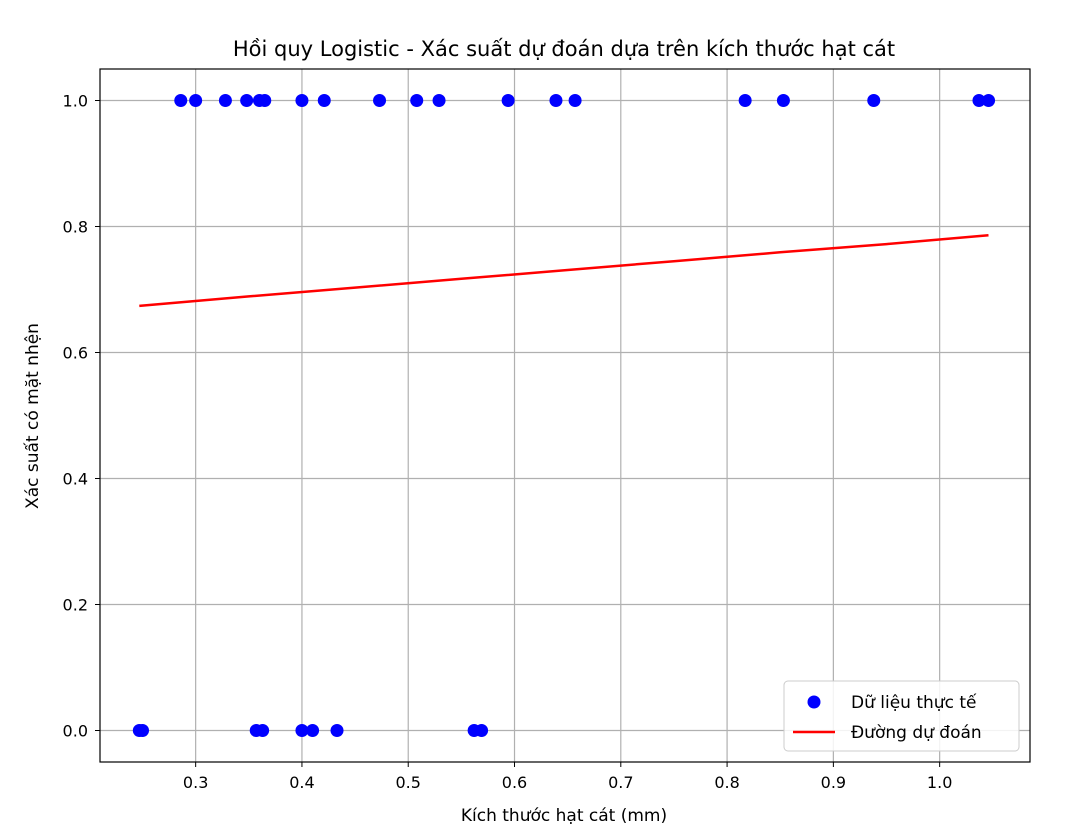 This screenshot has height=834, width=1065. What do you see at coordinates (564, 816) in the screenshot?
I see `x-axis-label: Kích thước hạt cát (mm)` at bounding box center [564, 816].